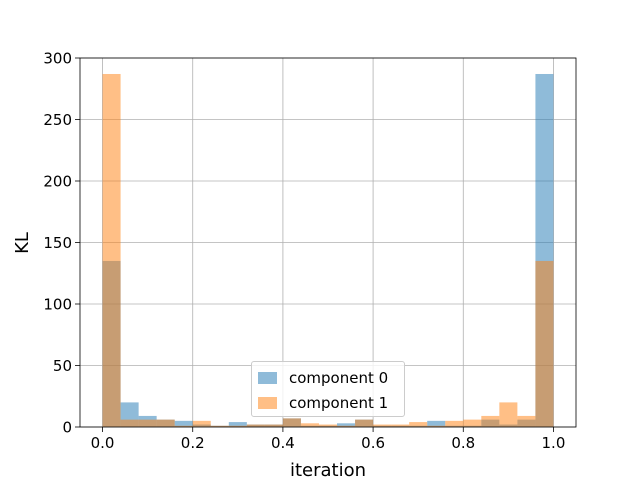 This screenshot has width=640, height=484. Describe the element at coordinates (57, 59) in the screenshot. I see `y-tick-label: 300` at that location.